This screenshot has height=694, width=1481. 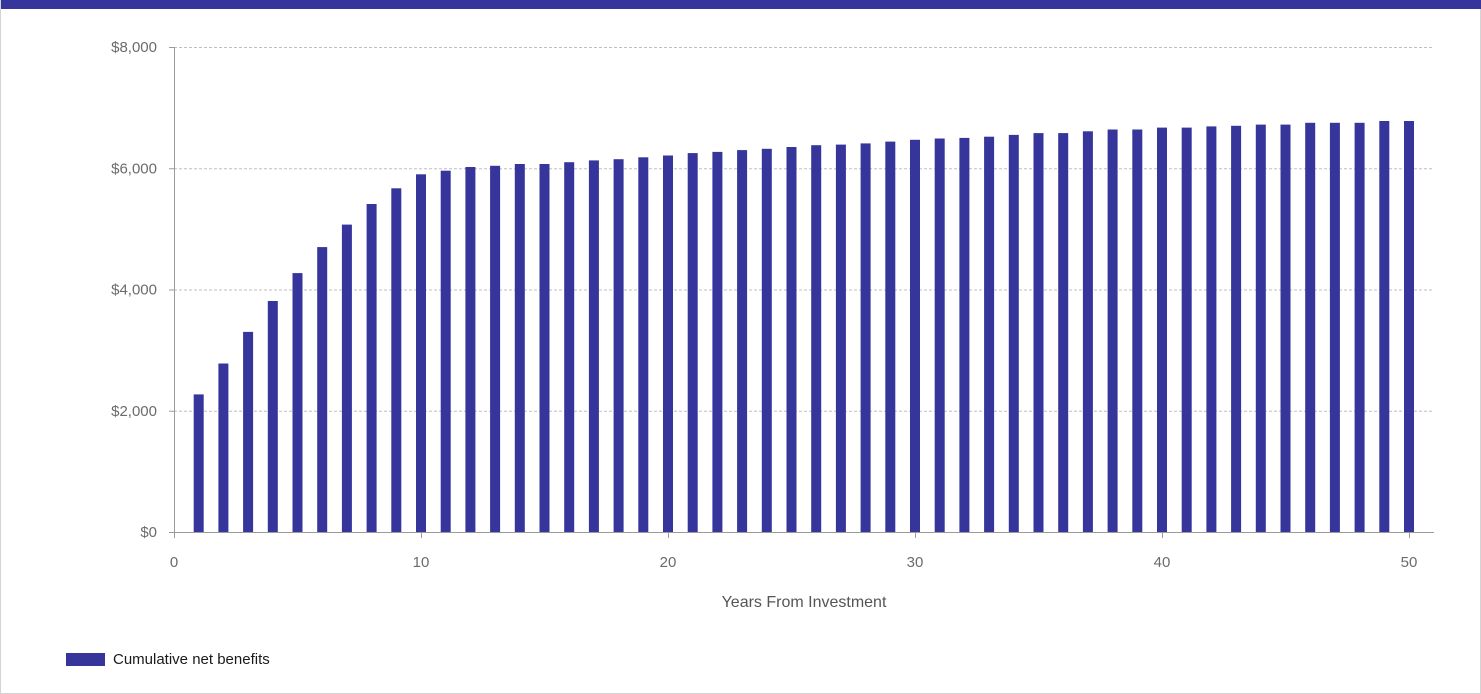 I want to click on x-tick-label: 50, so click(x=1409, y=562).